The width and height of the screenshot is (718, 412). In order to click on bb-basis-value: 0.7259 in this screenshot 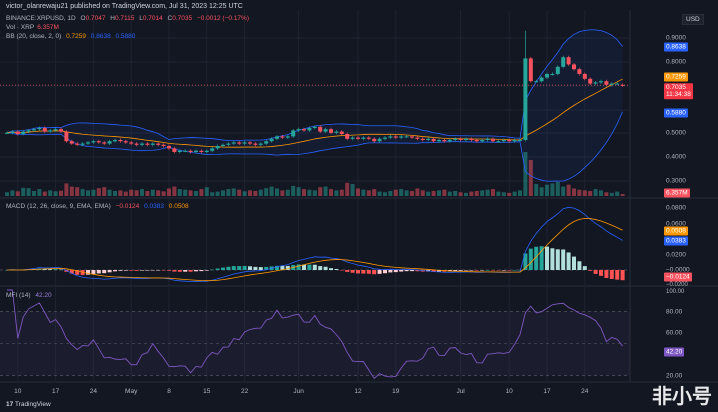, I will do `click(76, 36)`.